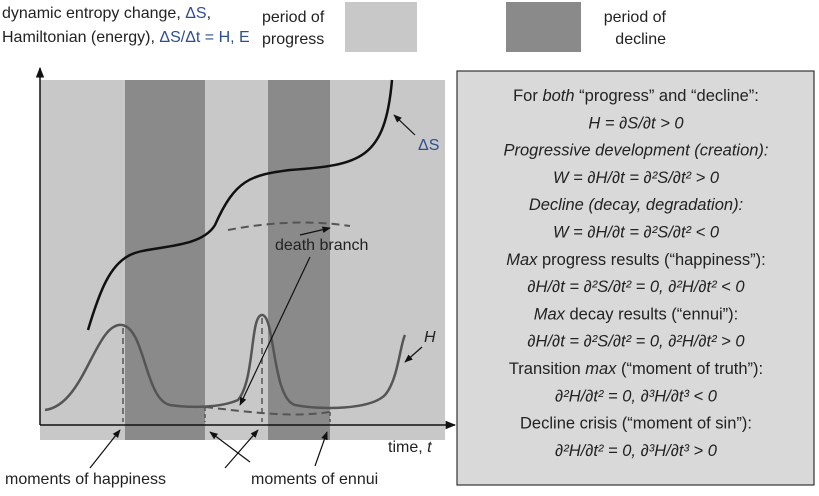  What do you see at coordinates (651, 260) in the screenshot?
I see `equation-text: progress results (“happiness”):` at bounding box center [651, 260].